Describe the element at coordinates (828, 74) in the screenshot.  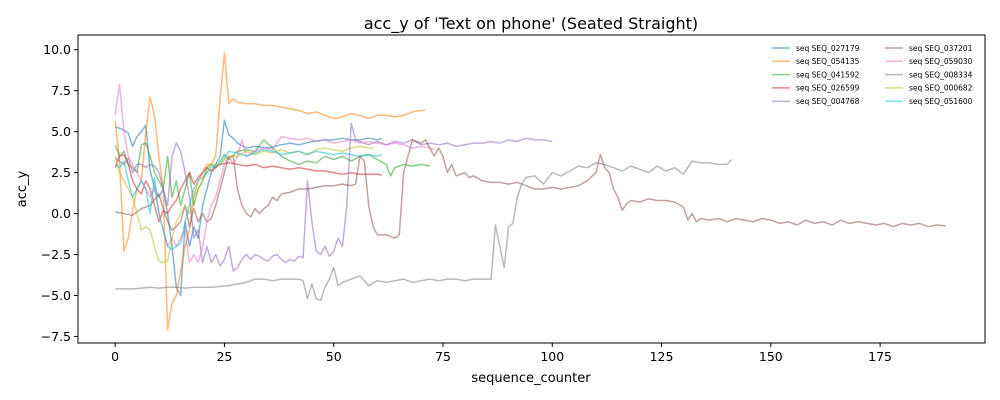
I see `legend-label-2: seq SEQ_041592` at that location.